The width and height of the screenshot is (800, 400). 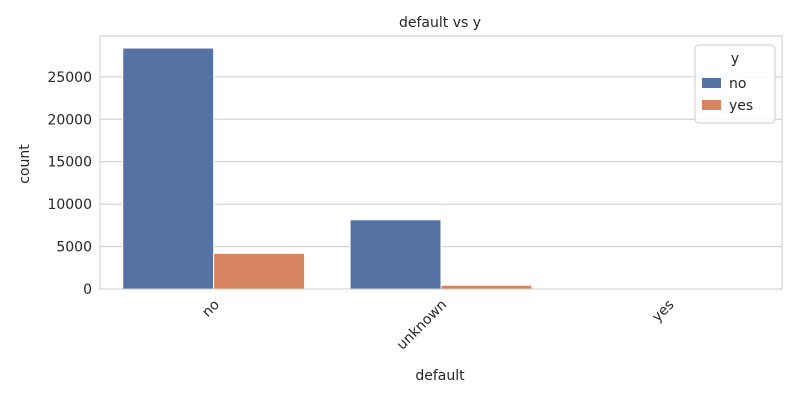 I want to click on x-tick: unknown, so click(x=422, y=325).